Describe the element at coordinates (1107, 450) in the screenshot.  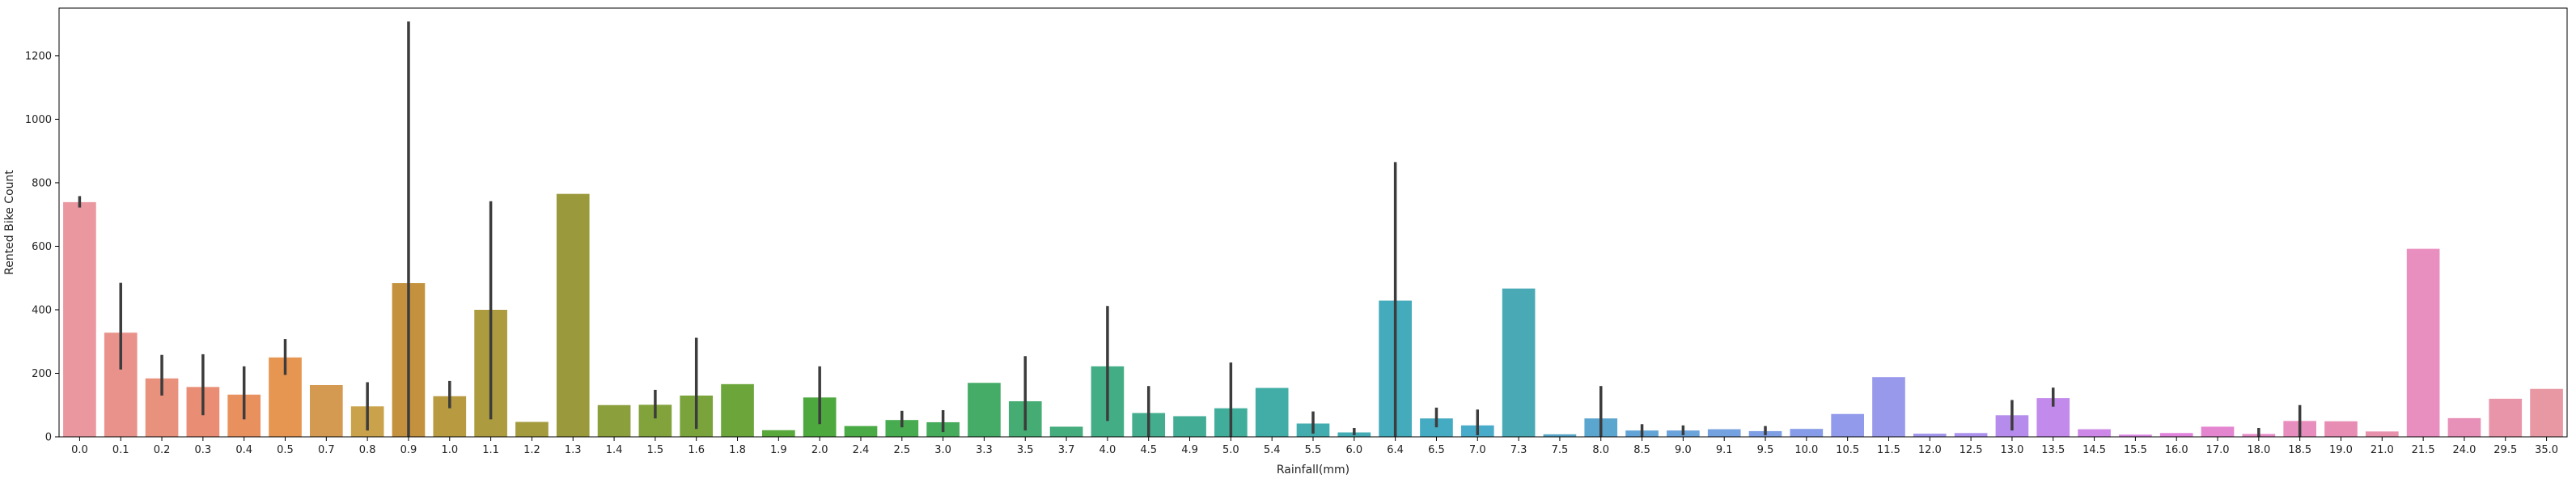
I see `x-tick-label: 4.0` at that location.